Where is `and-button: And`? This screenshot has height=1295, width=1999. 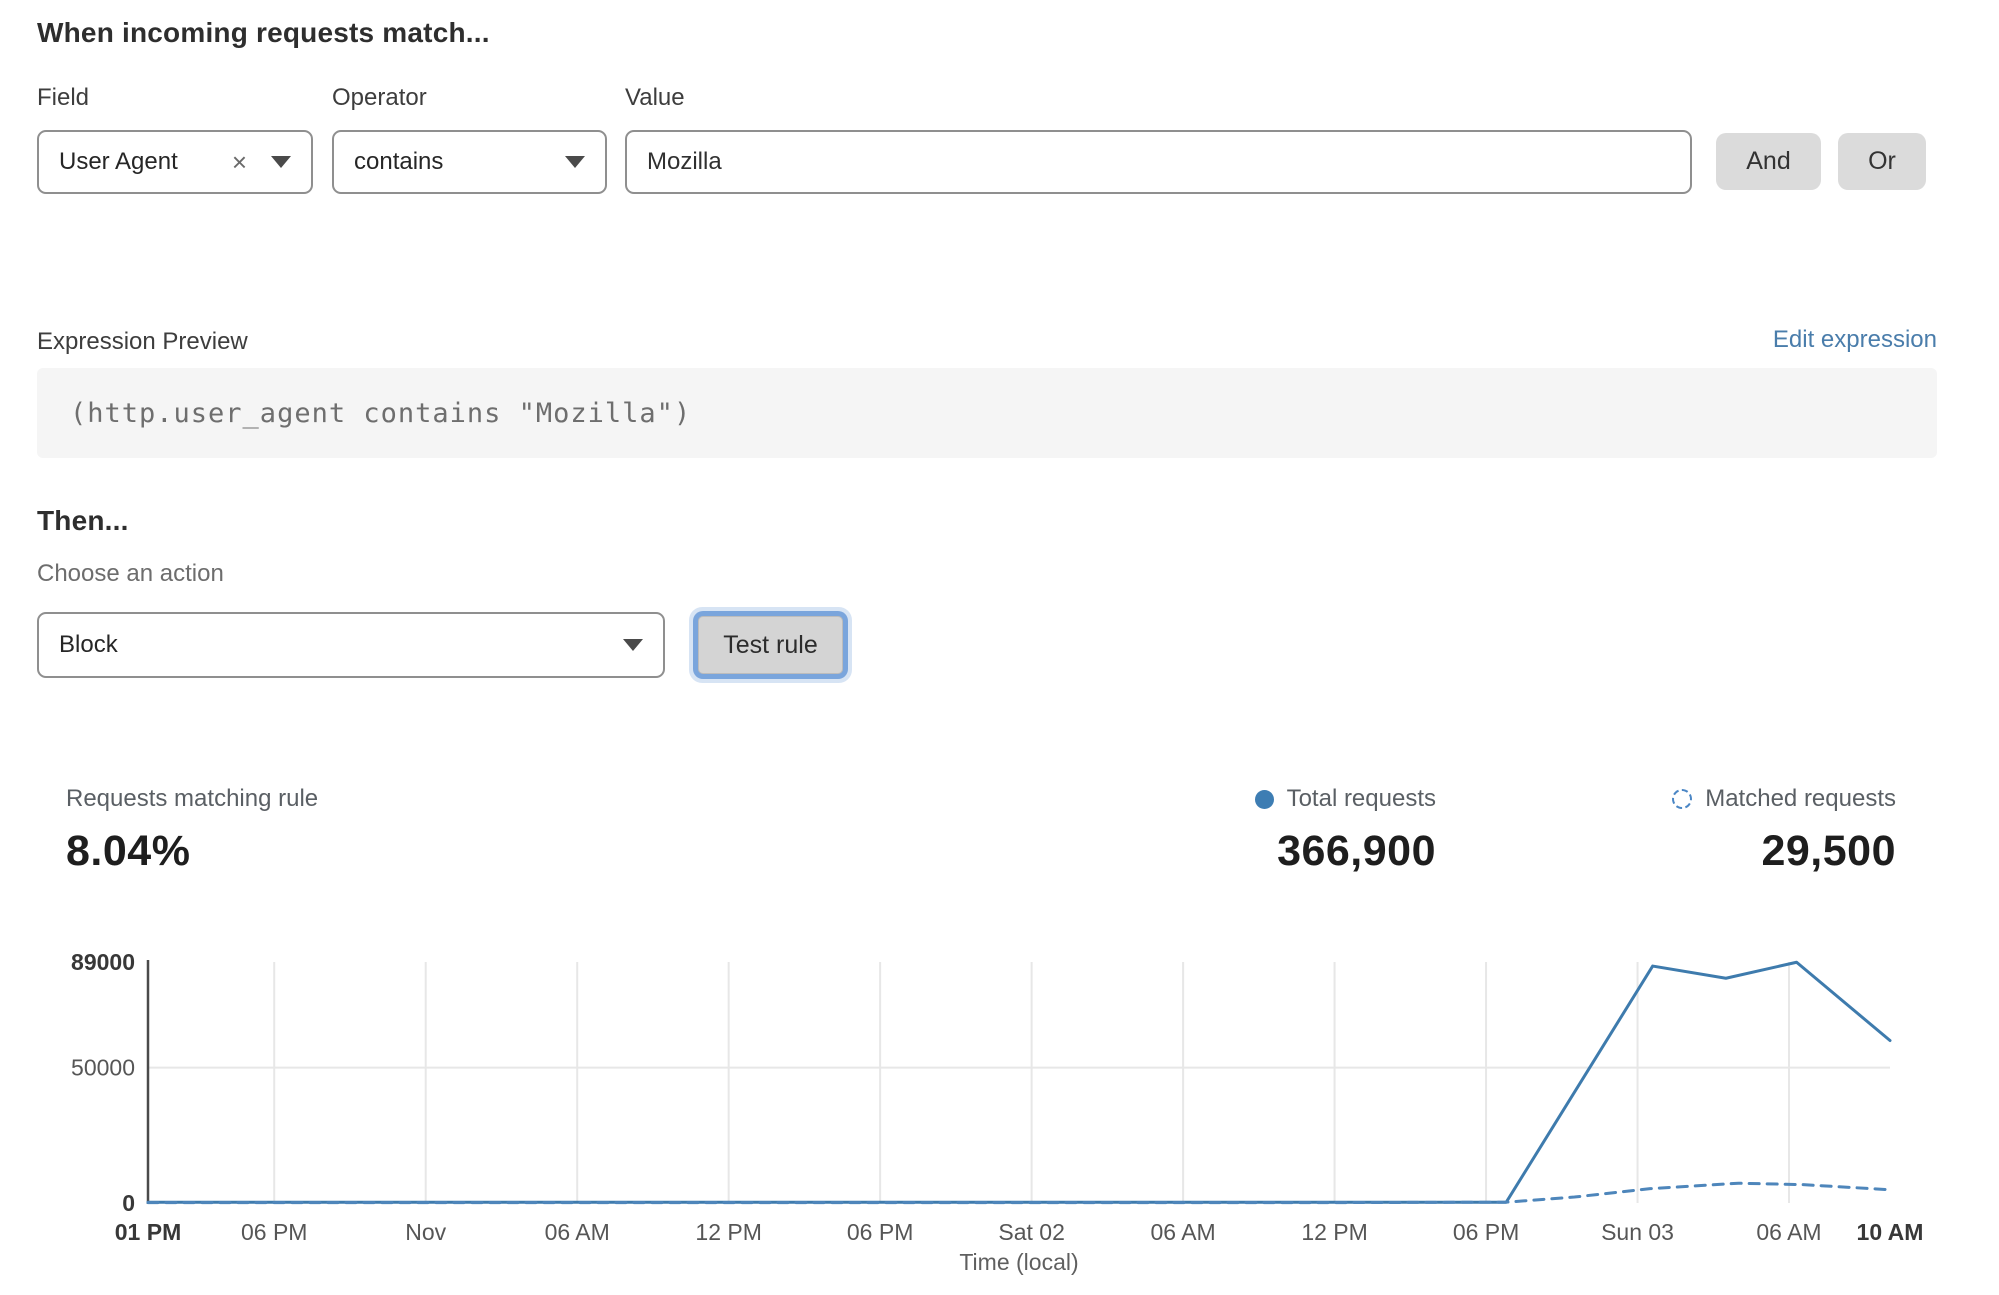 and-button: And is located at coordinates (1768, 161).